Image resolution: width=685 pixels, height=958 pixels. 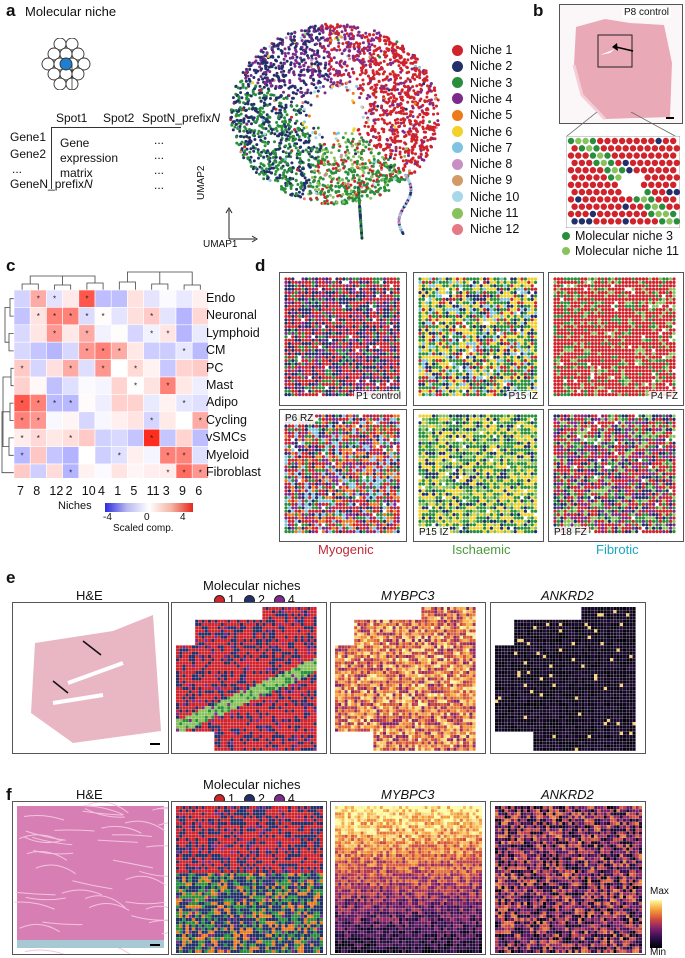 I want to click on he-header: H&E, so click(x=89, y=595).